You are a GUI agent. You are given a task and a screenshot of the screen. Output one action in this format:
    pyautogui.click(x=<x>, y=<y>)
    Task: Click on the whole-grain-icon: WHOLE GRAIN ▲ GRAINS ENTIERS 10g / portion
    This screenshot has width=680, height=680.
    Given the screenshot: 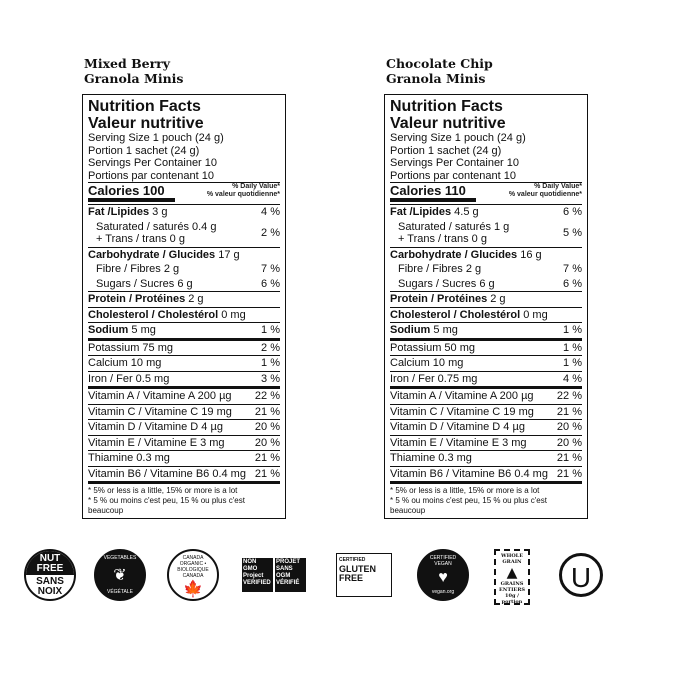 What is the action you would take?
    pyautogui.click(x=512, y=577)
    